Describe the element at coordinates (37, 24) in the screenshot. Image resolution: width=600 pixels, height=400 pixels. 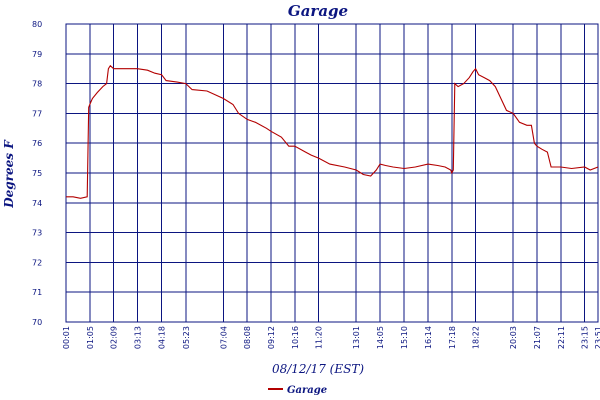
I see `y-tick-label: 80` at that location.